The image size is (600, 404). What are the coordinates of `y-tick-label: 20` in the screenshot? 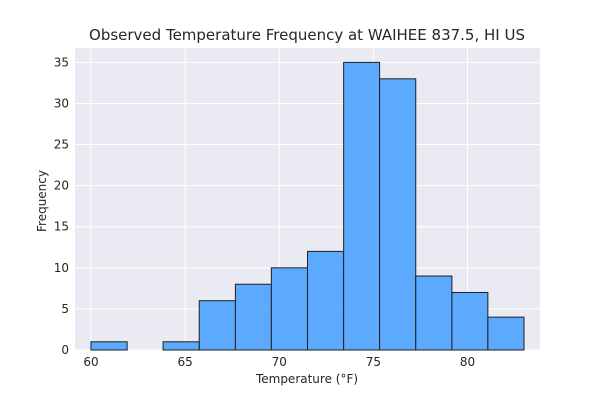 It's located at (61, 186).